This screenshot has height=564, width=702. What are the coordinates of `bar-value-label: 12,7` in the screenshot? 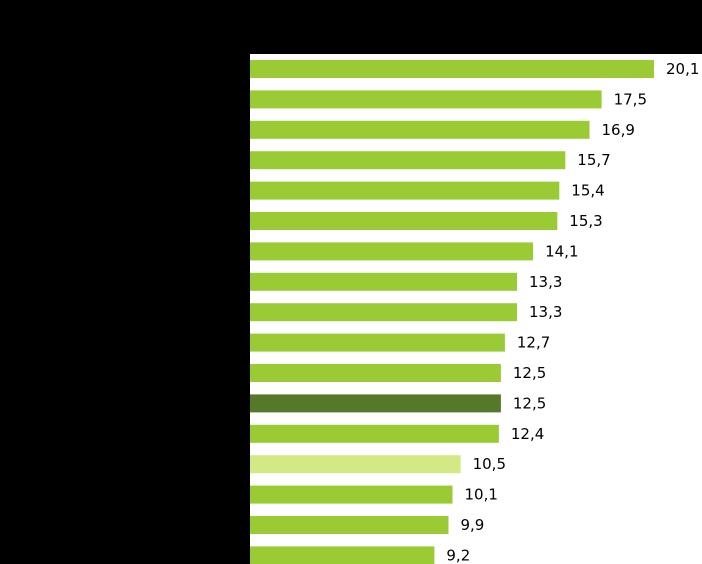 It's located at (533, 343).